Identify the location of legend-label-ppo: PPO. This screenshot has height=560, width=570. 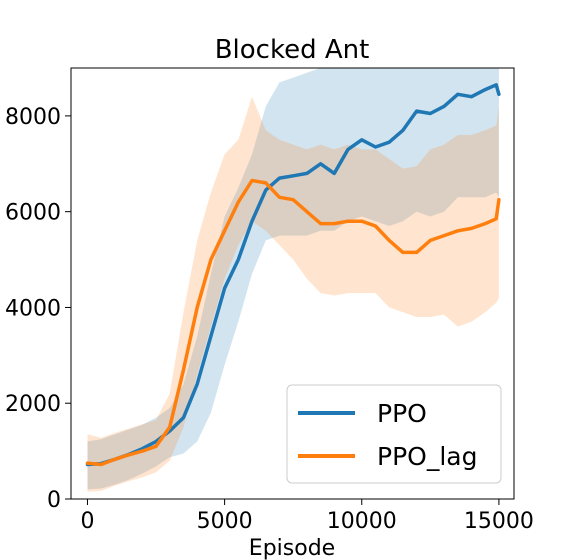
(402, 413).